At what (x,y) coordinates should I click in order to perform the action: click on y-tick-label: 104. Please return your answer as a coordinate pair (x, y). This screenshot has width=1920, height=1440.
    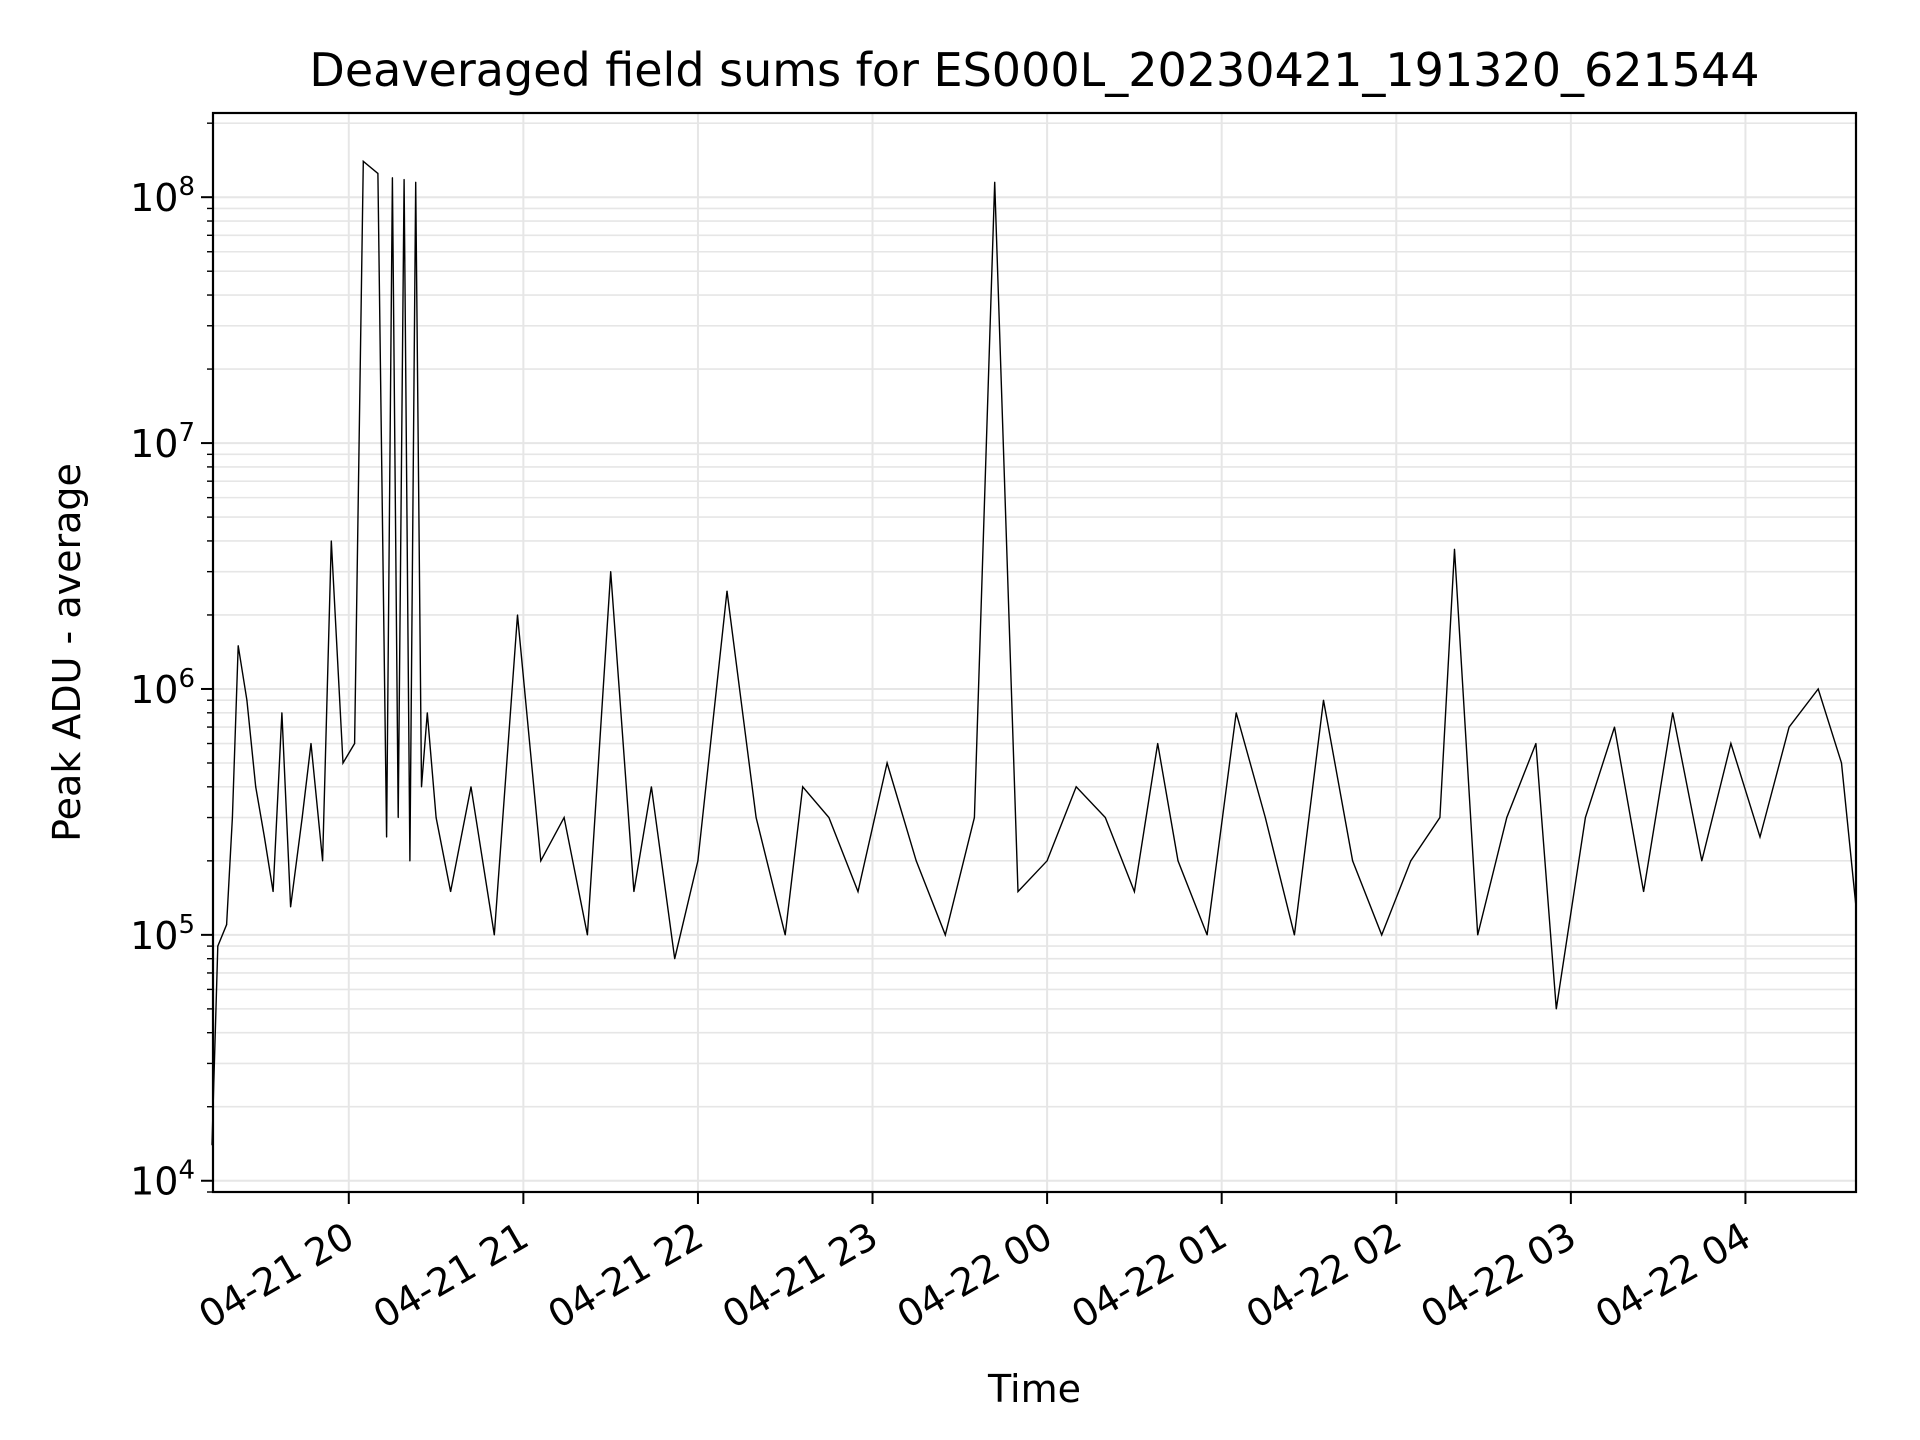
    Looking at the image, I should click on (162, 1180).